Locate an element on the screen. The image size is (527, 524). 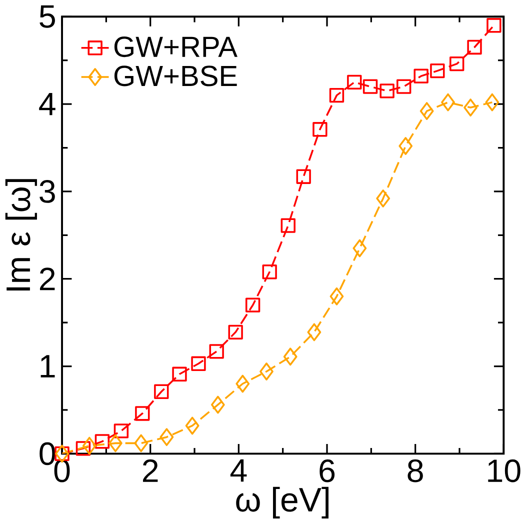
legend-label: GW+RPA is located at coordinates (176, 47).